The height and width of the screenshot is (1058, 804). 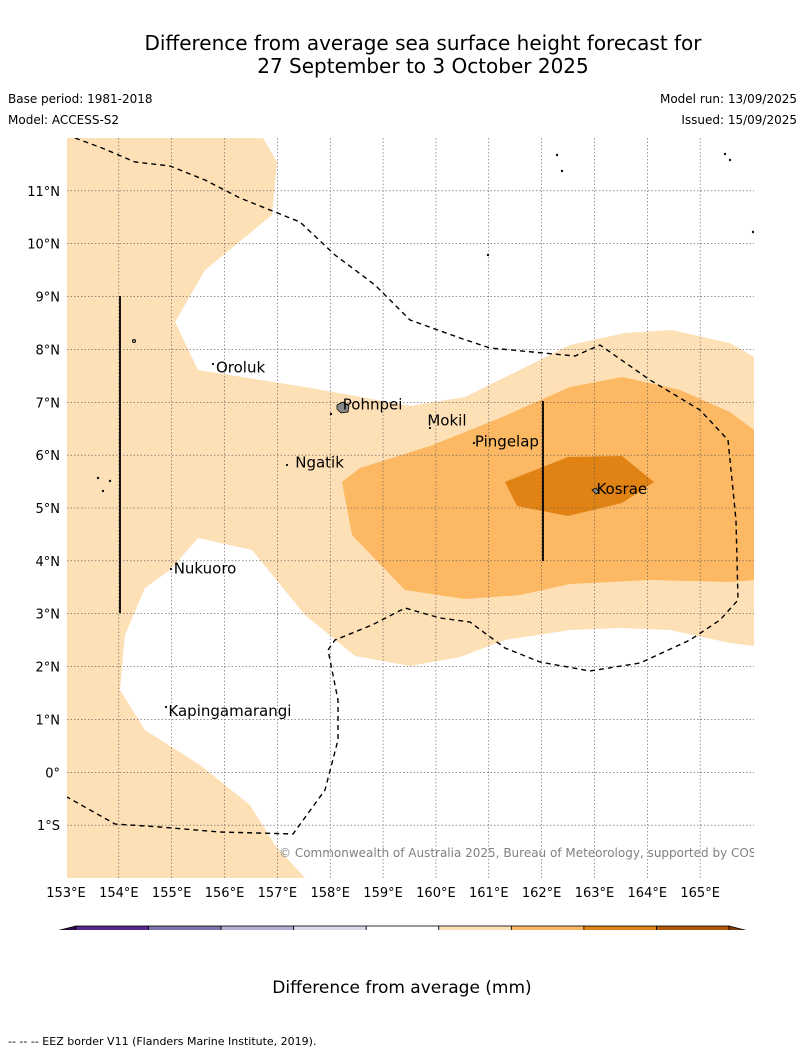 What do you see at coordinates (423, 66) in the screenshot?
I see `title-line-2: 27 September to 3 October 2025` at bounding box center [423, 66].